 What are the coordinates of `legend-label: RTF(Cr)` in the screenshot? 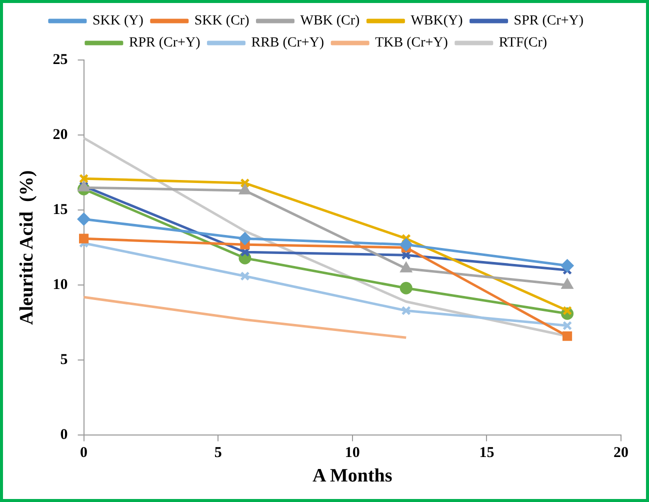 It's located at (523, 43).